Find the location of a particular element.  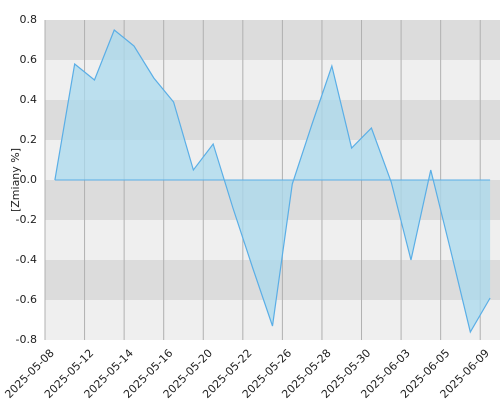

y-tick-label: -0.4 is located at coordinates (26, 259).